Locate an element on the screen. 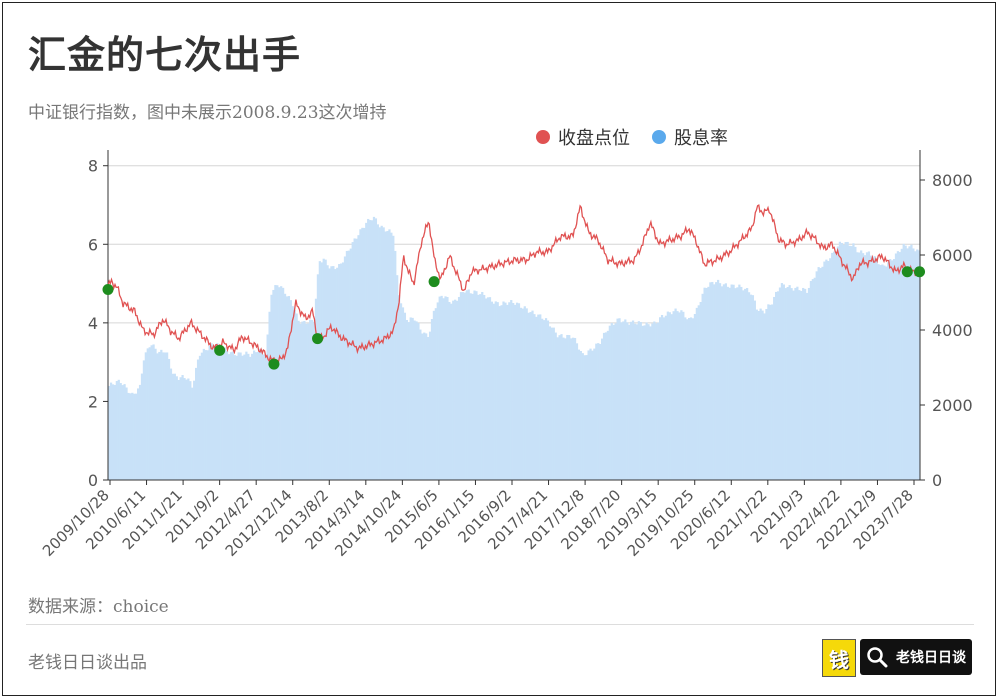 The width and height of the screenshot is (1000, 700). brand-badge-glyph: 钱 is located at coordinates (839, 659).